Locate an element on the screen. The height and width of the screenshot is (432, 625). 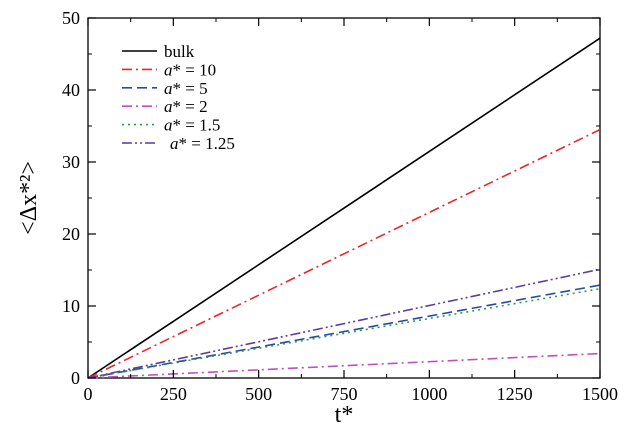
legend-label-2: a* = 5 is located at coordinates (186, 88).